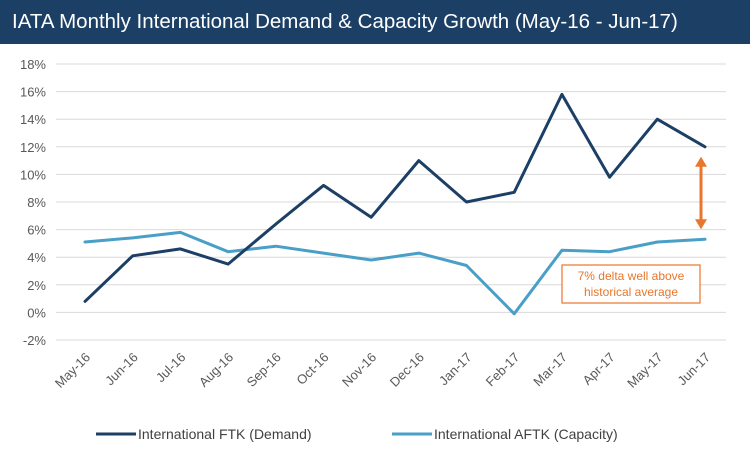 The image size is (750, 455). What do you see at coordinates (36, 257) in the screenshot?
I see `y-tick-label: 4%` at bounding box center [36, 257].